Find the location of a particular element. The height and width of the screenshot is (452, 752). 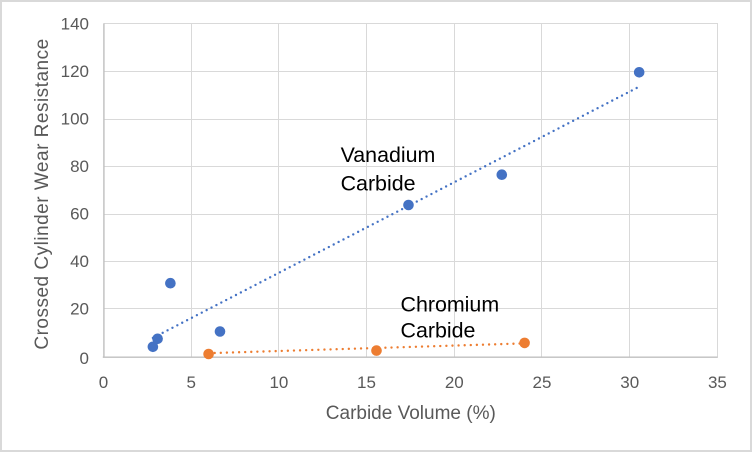

svg-text: 120 is located at coordinates (75, 71).